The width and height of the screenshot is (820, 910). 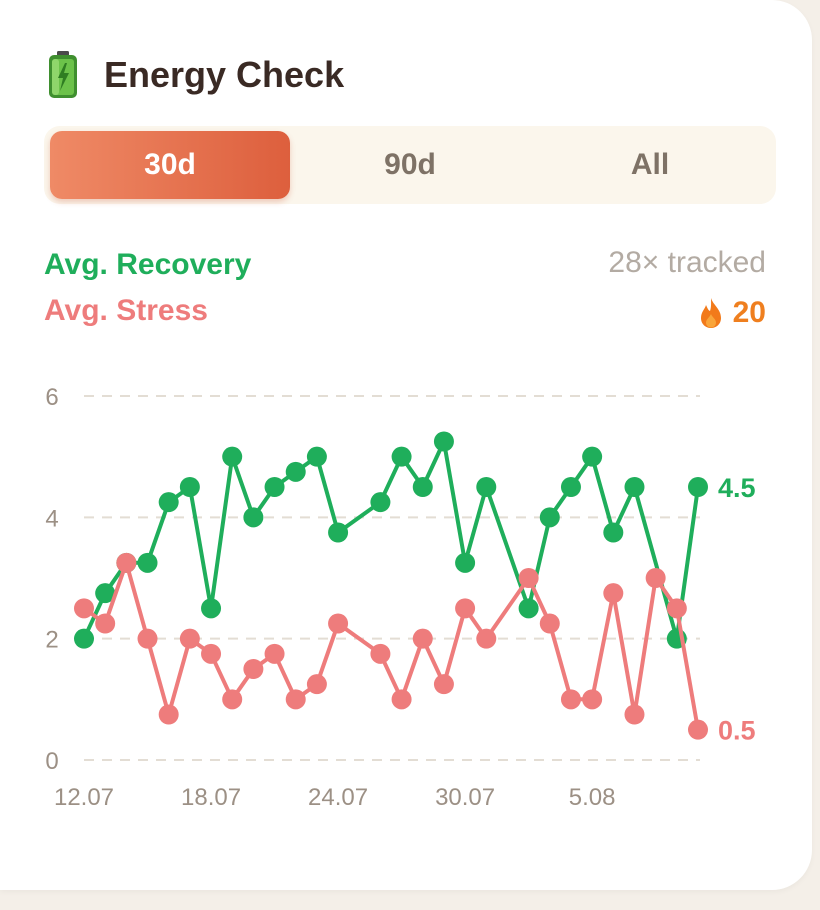 I want to click on tab-90d: 90d, so click(x=410, y=164).